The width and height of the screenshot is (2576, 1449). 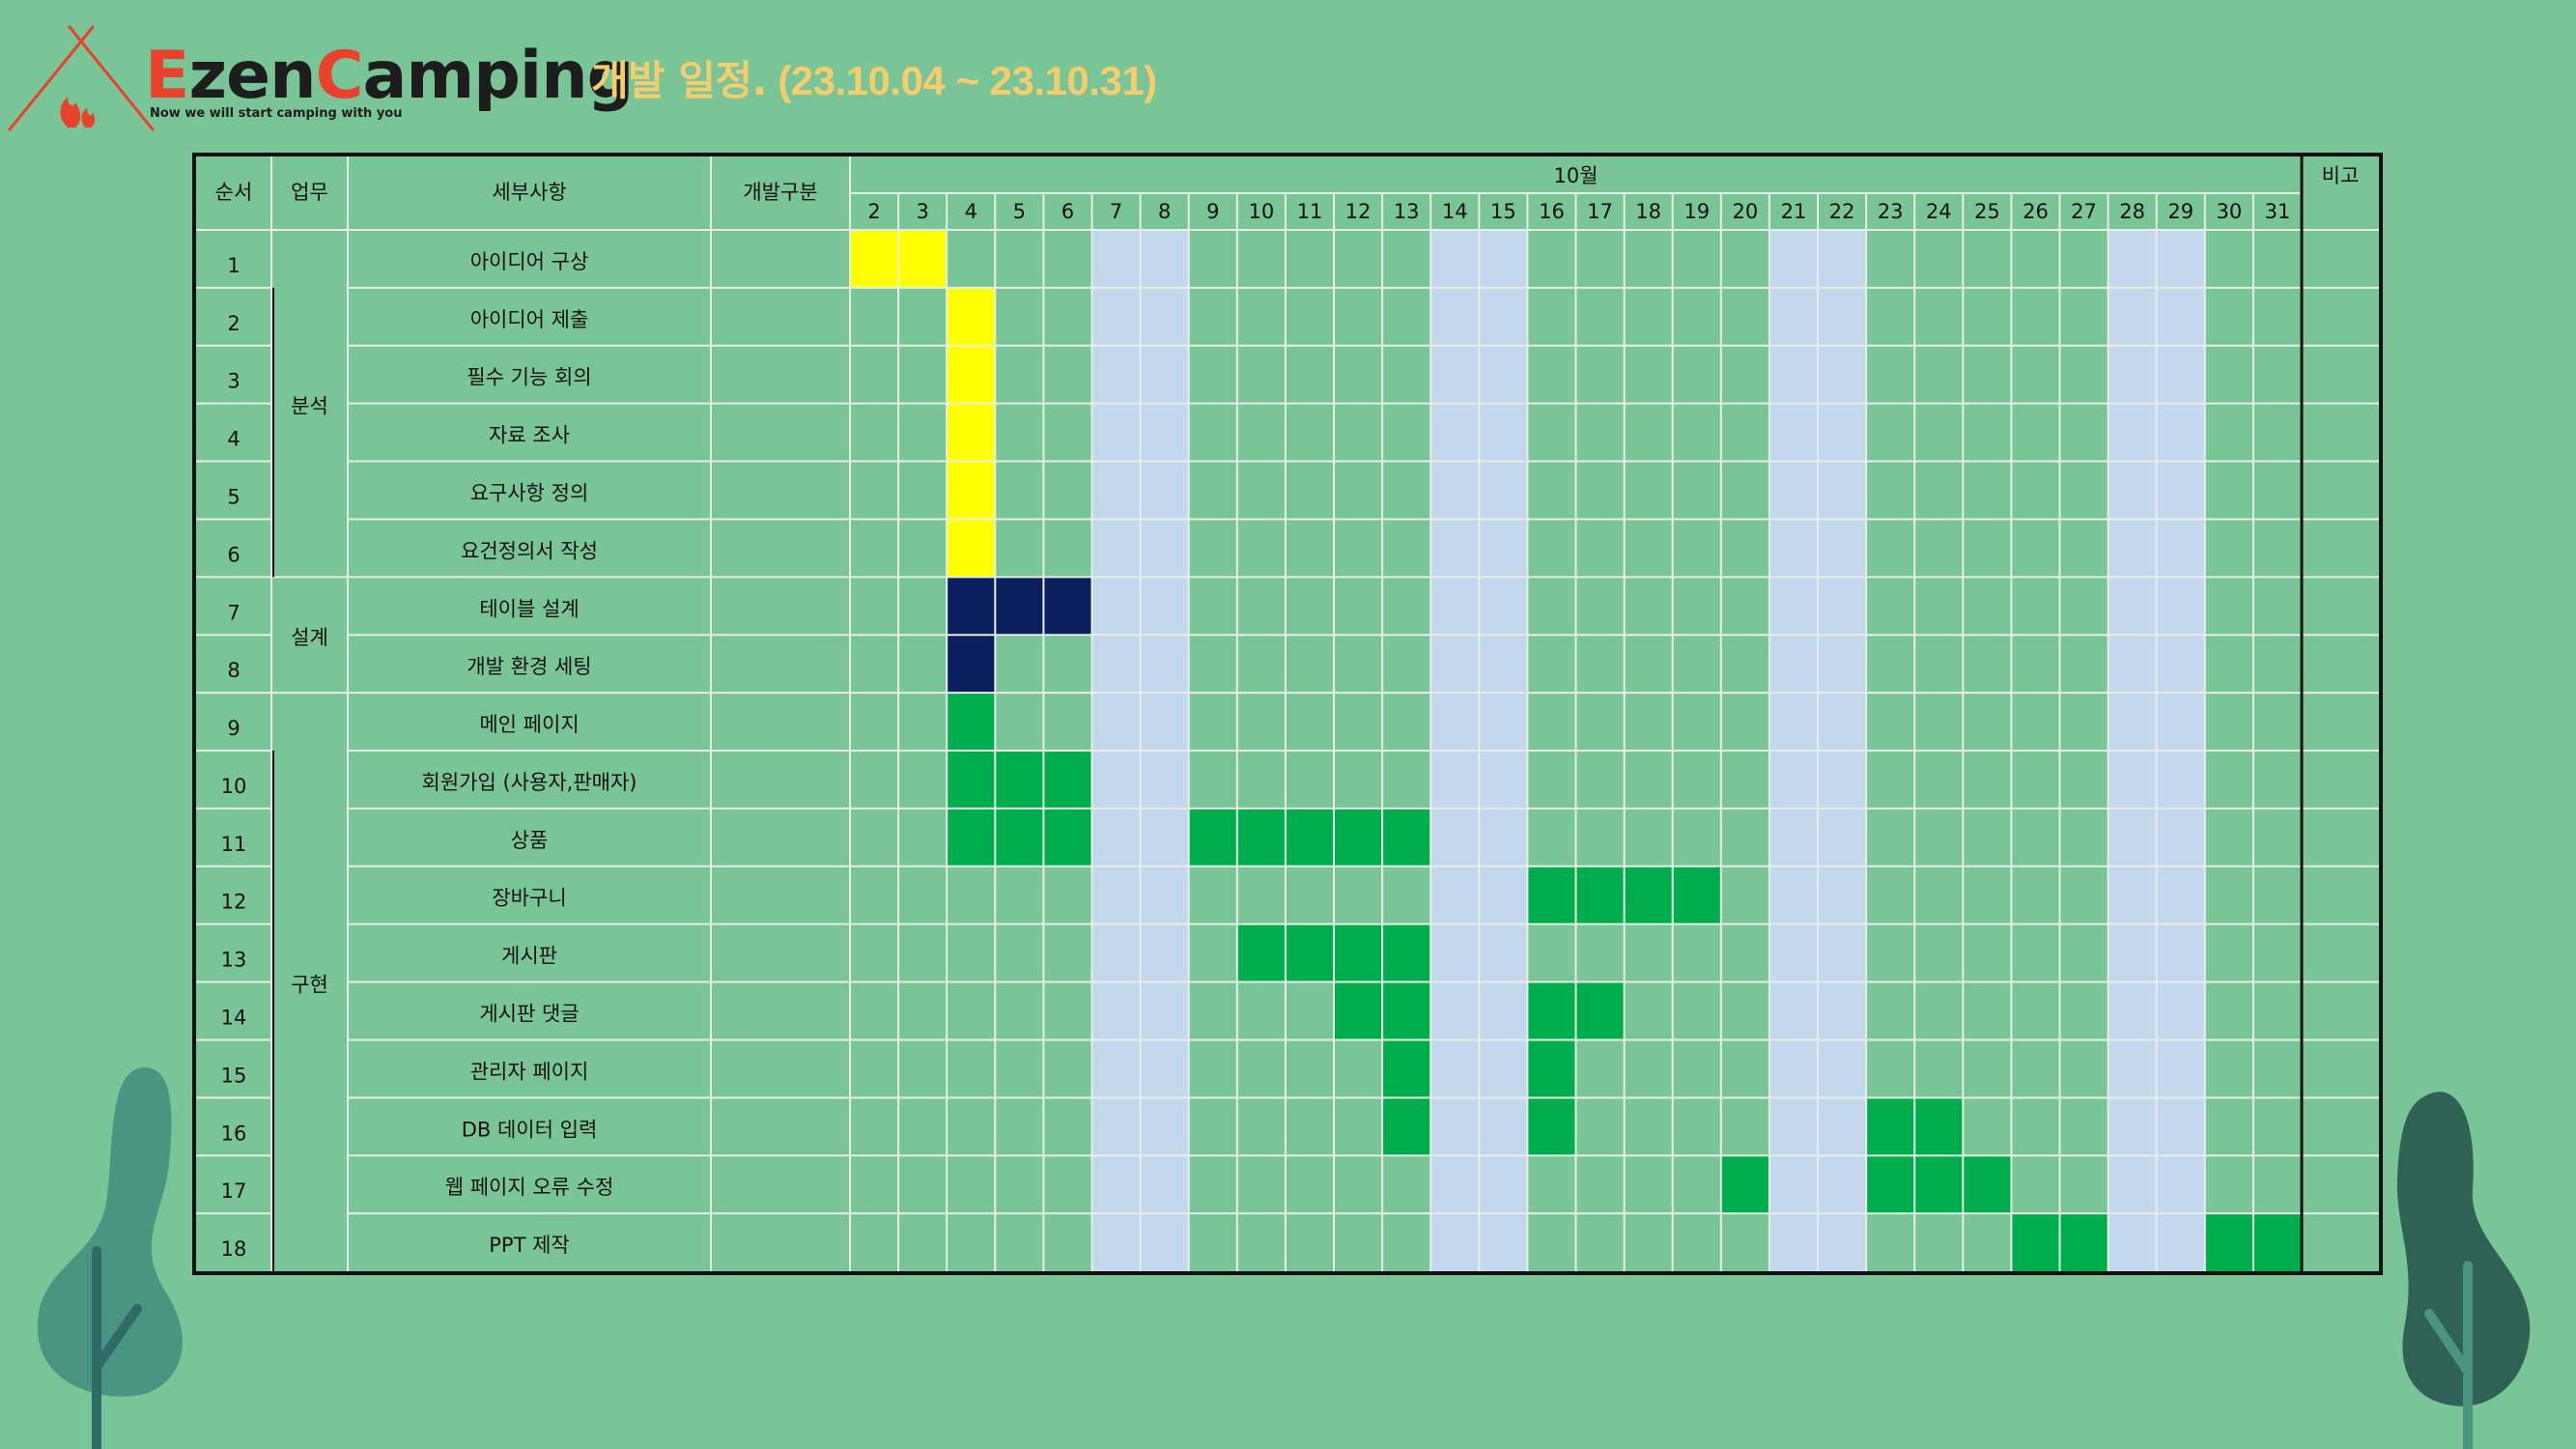 I want to click on task-name: 관리자 페이지, so click(x=529, y=1071).